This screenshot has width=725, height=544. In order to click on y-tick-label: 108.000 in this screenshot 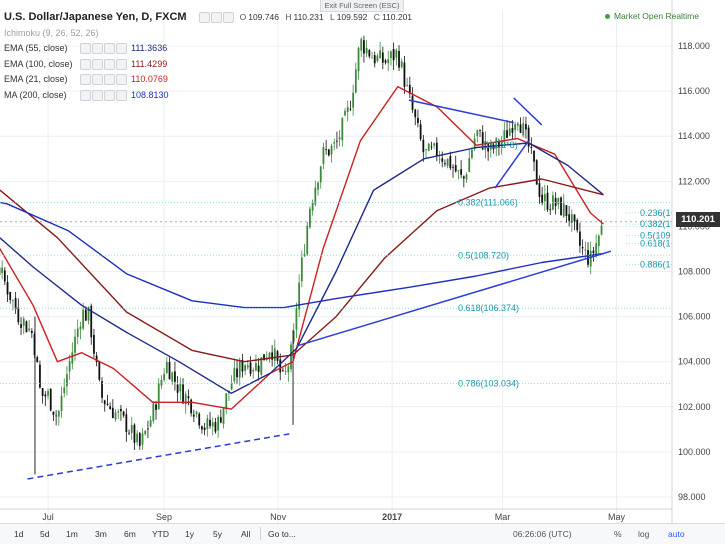, I will do `click(694, 272)`.